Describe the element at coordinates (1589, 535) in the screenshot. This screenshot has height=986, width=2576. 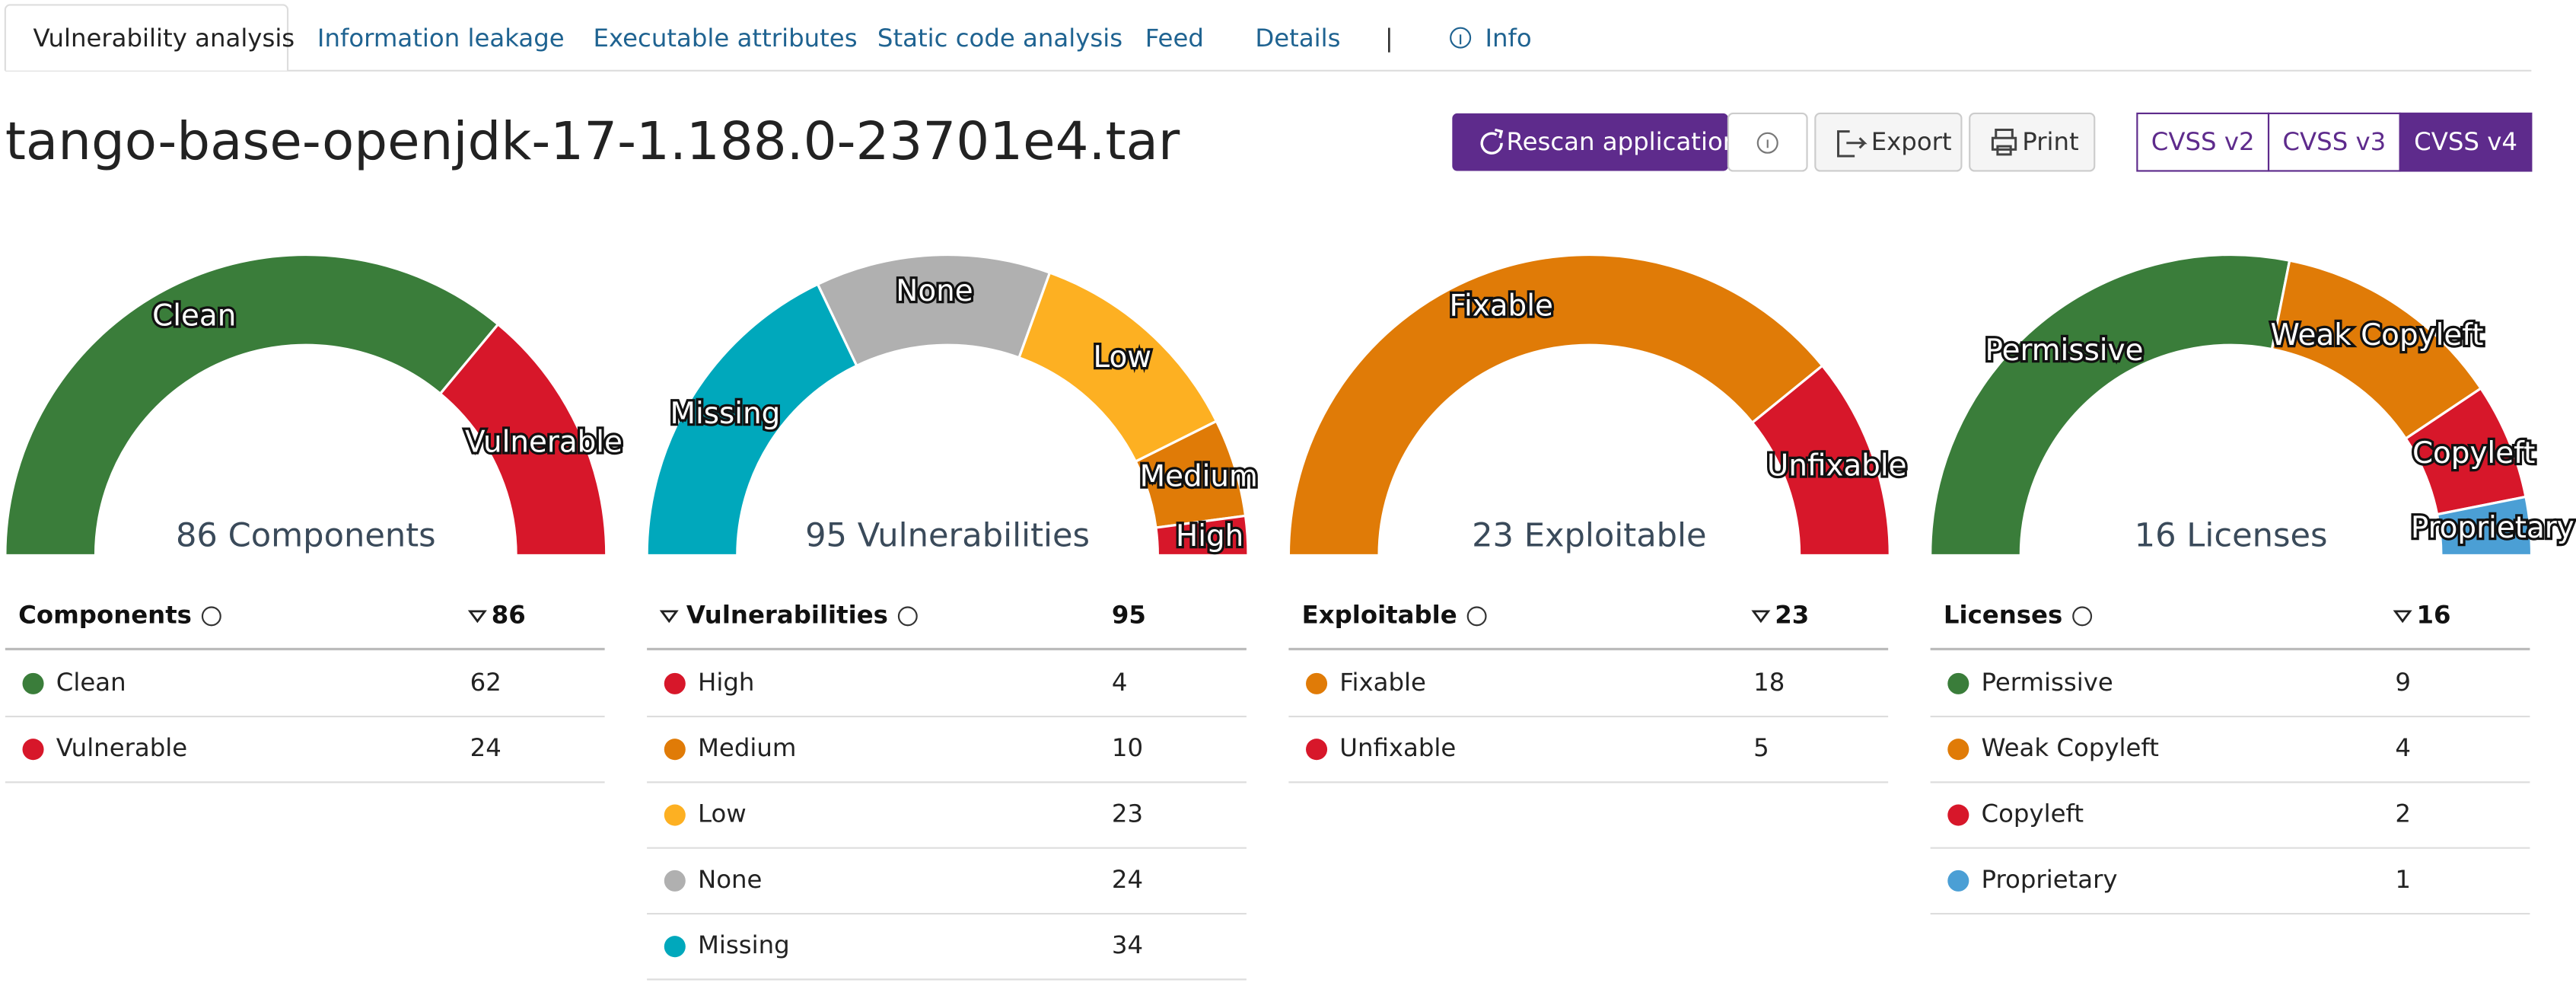
I see `gauge-center-label: 23 Exploitable` at that location.